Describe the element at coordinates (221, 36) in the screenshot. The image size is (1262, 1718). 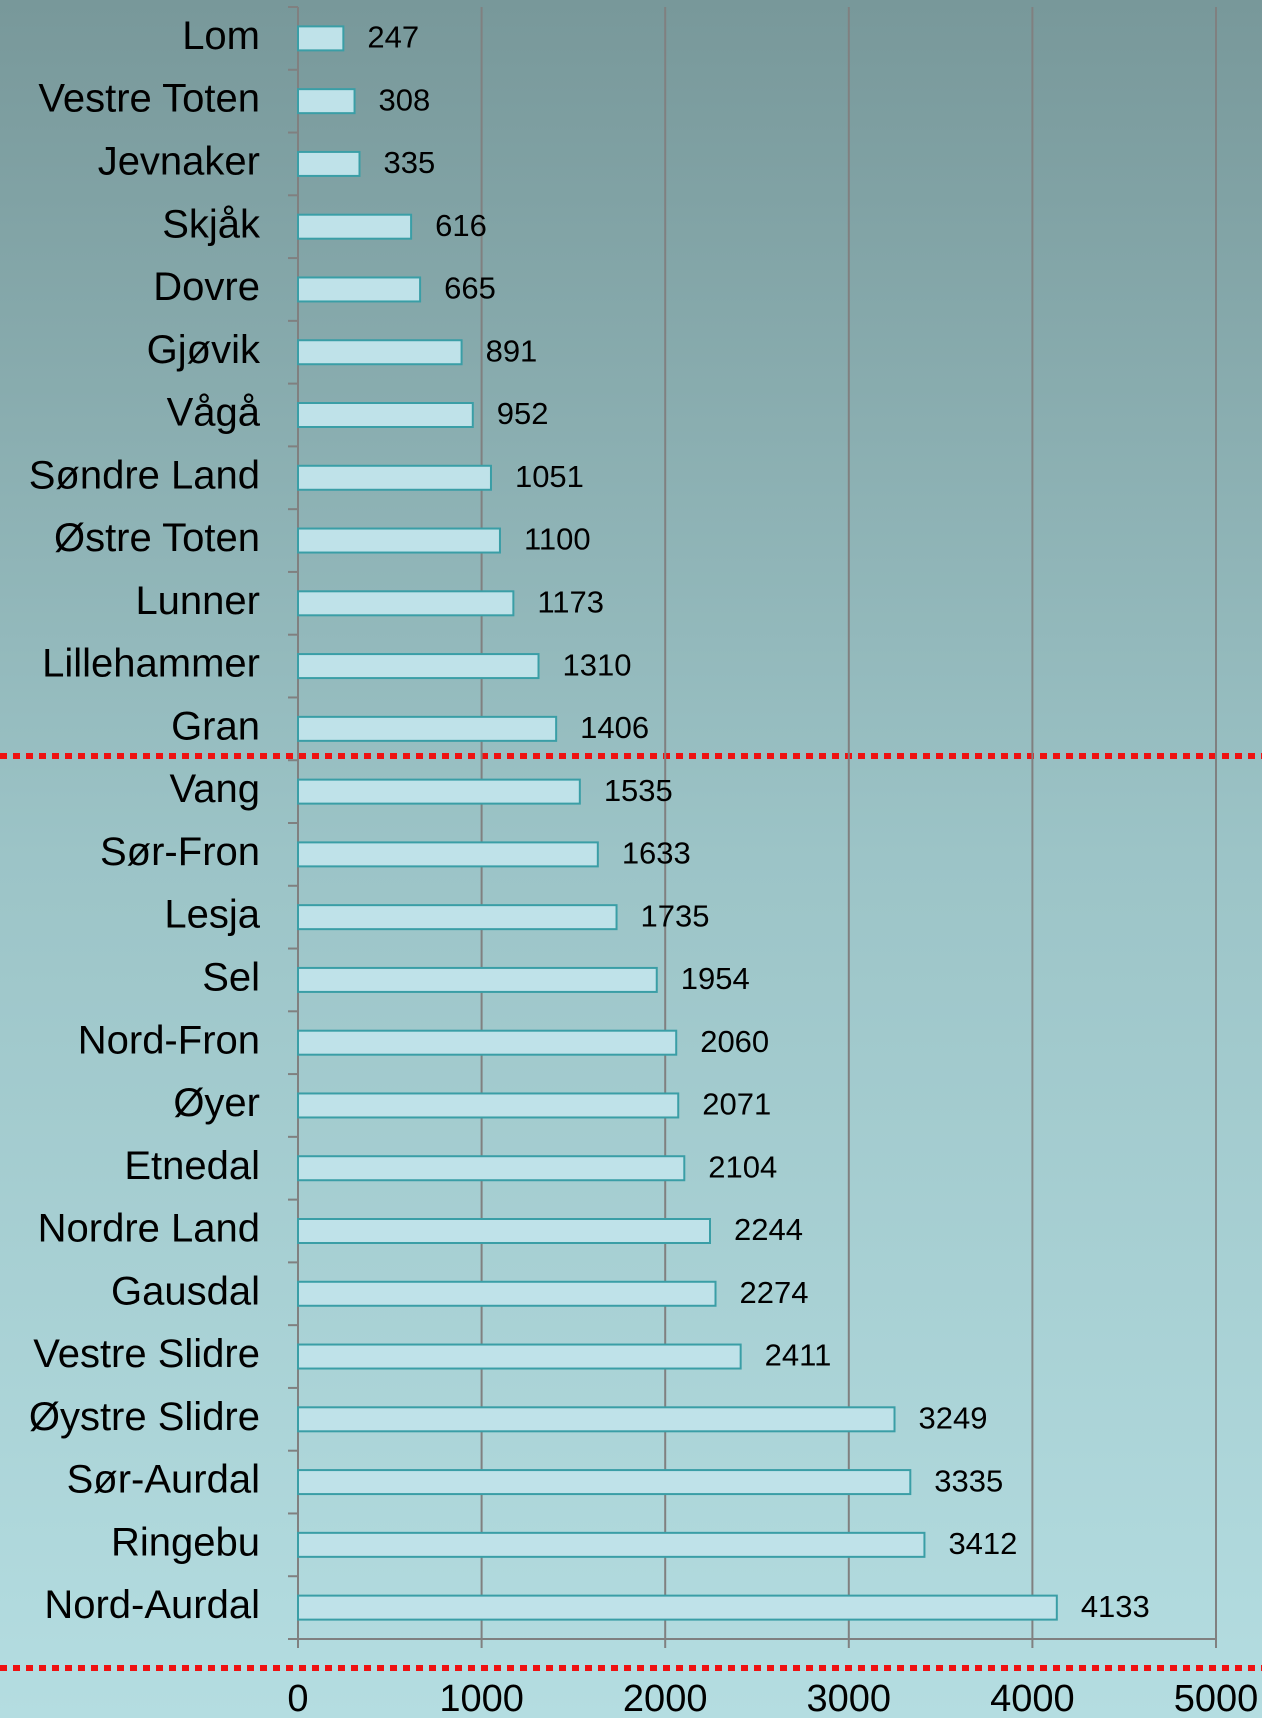
I see `category-label: Lom` at that location.